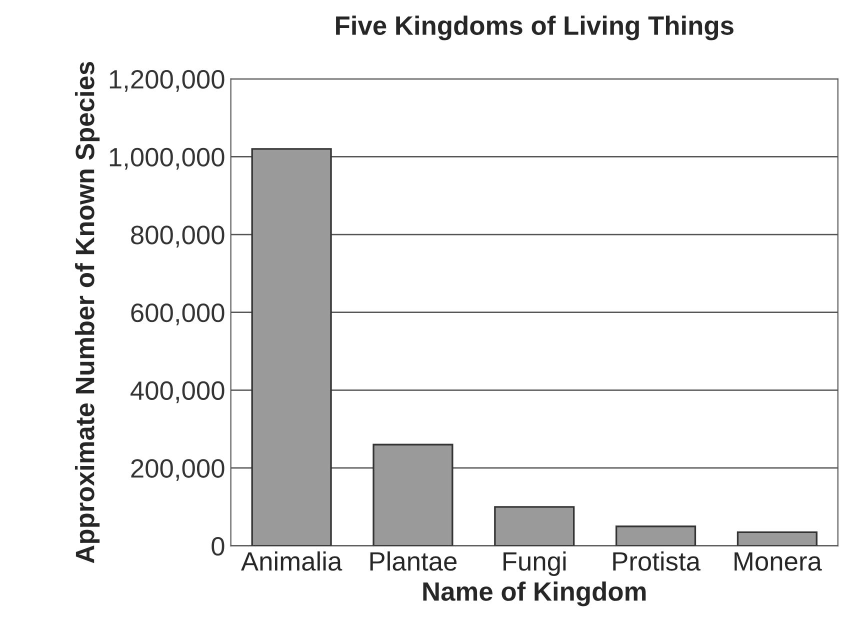 This screenshot has height=631, width=855. Describe the element at coordinates (87, 313) in the screenshot. I see `y-axis-title: Approximate Number of Known Species` at that location.